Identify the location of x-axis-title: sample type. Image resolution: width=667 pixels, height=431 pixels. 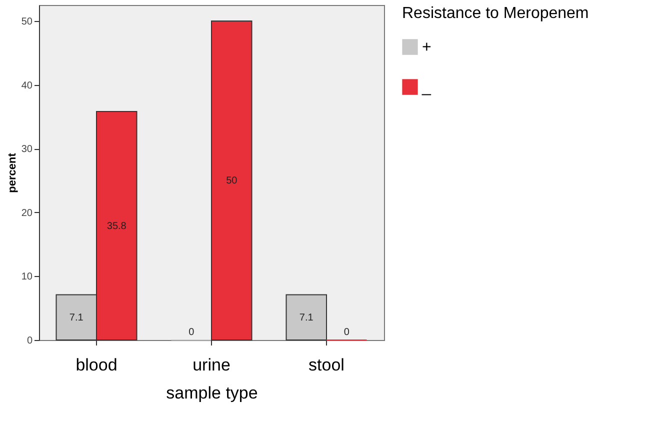
(212, 393).